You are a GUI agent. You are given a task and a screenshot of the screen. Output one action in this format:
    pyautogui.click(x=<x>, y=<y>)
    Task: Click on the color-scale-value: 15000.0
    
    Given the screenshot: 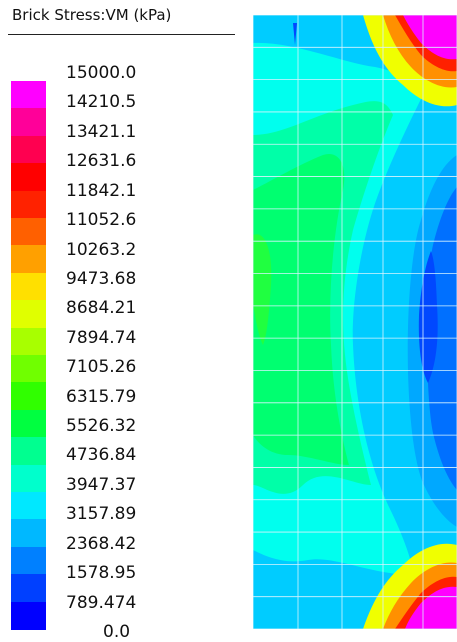 What is the action you would take?
    pyautogui.click(x=101, y=73)
    